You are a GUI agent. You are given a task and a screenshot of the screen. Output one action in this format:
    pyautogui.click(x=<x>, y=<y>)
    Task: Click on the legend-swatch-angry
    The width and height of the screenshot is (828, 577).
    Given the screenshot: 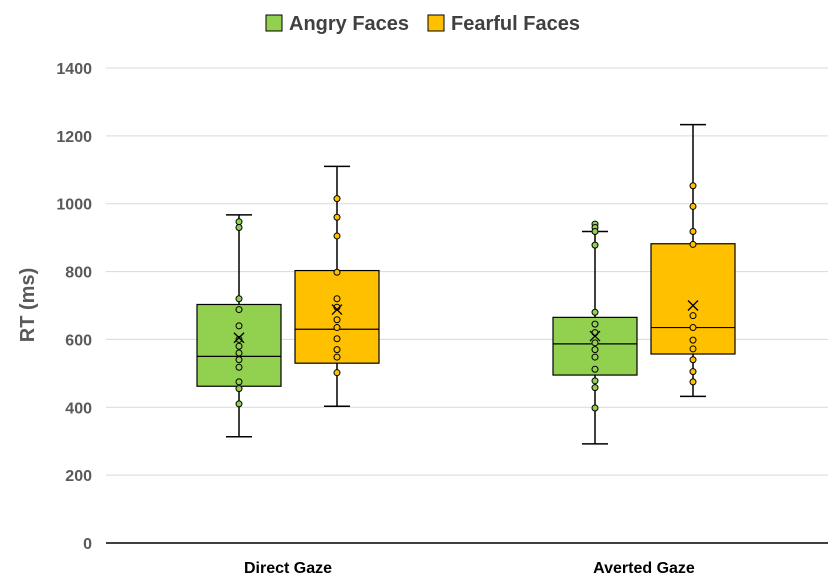 What is the action you would take?
    pyautogui.click(x=274, y=23)
    